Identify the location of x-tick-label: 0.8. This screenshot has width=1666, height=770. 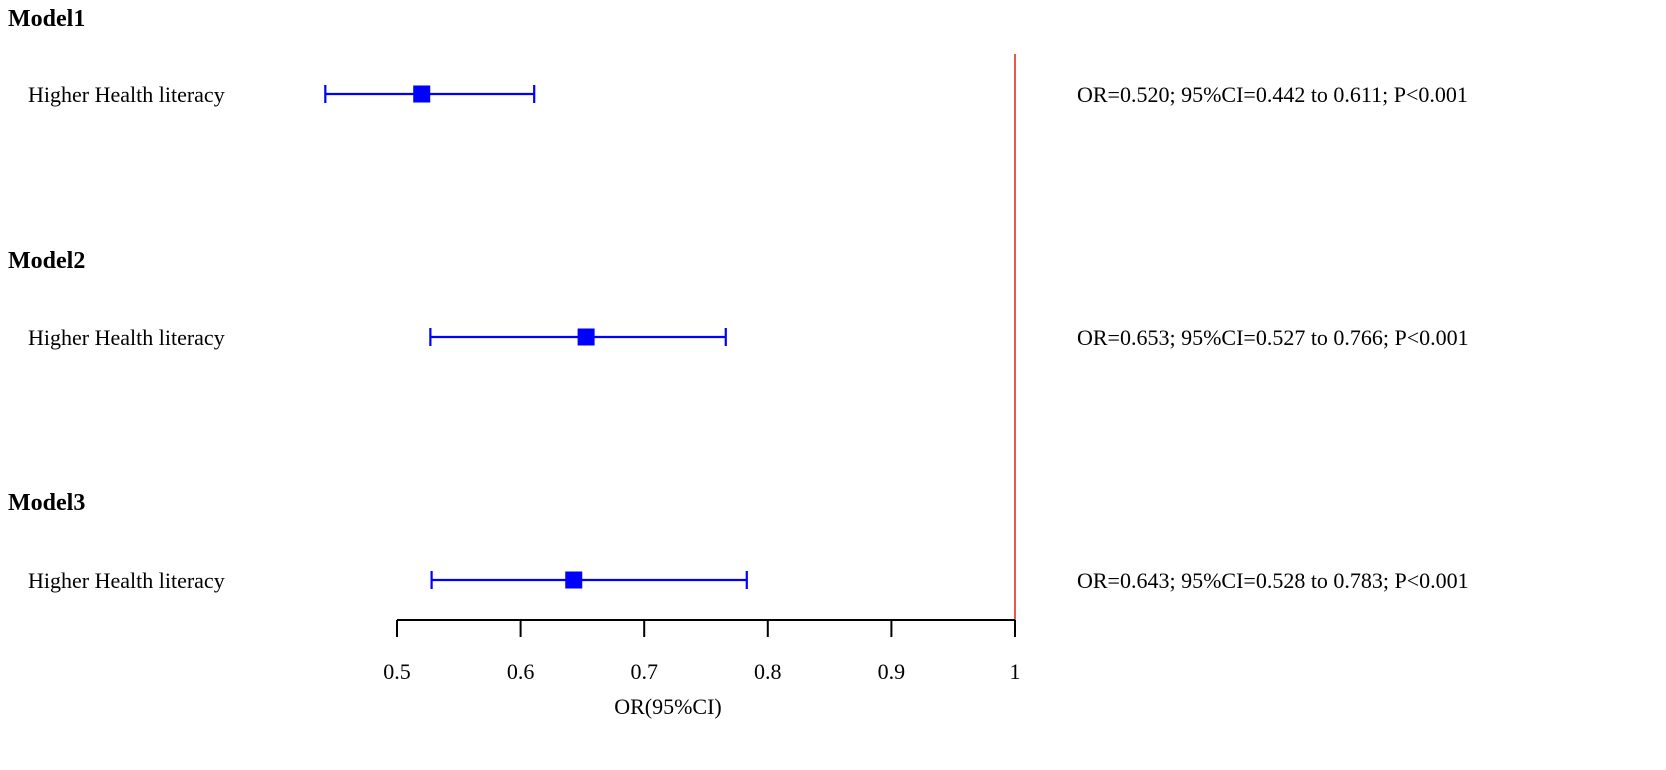
(768, 671).